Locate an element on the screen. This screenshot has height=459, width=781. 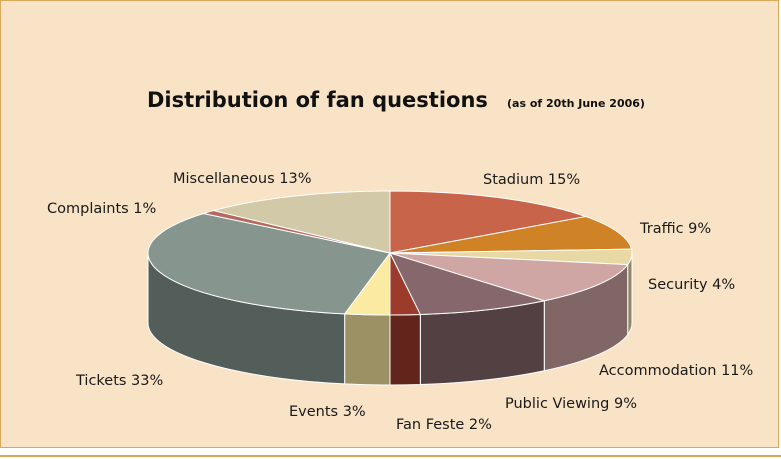
pie-slice-tickets is located at coordinates (269, 263).